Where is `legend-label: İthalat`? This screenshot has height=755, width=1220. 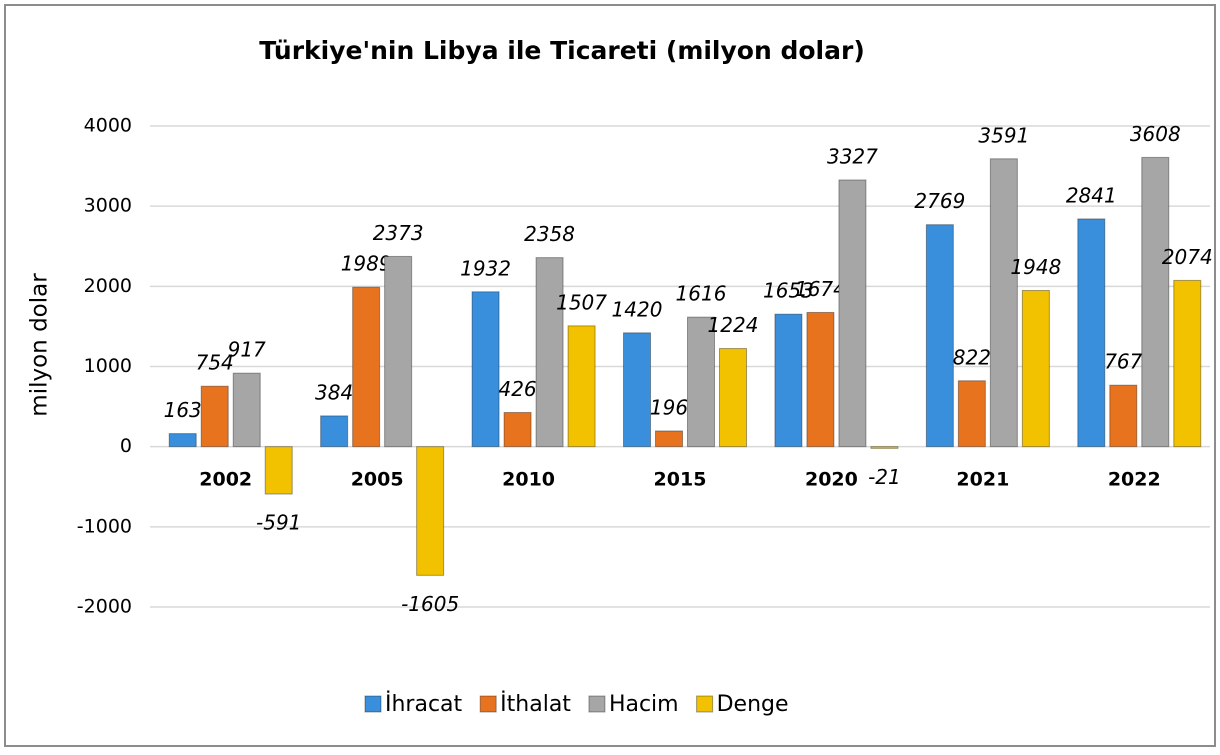
legend-label: İthalat is located at coordinates (535, 704).